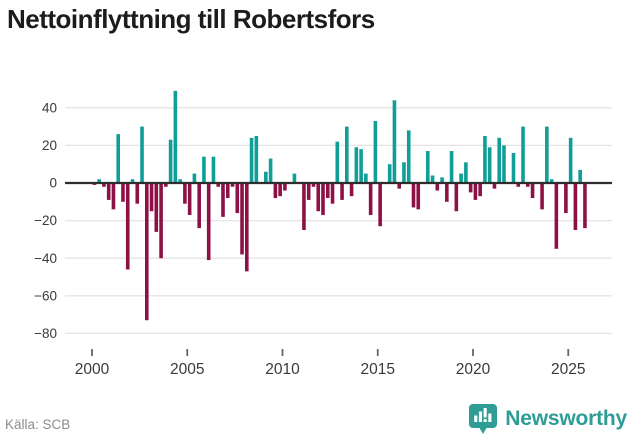 Image resolution: width=631 pixels, height=439 pixels. I want to click on bar-2024Q4, so click(566, 198).